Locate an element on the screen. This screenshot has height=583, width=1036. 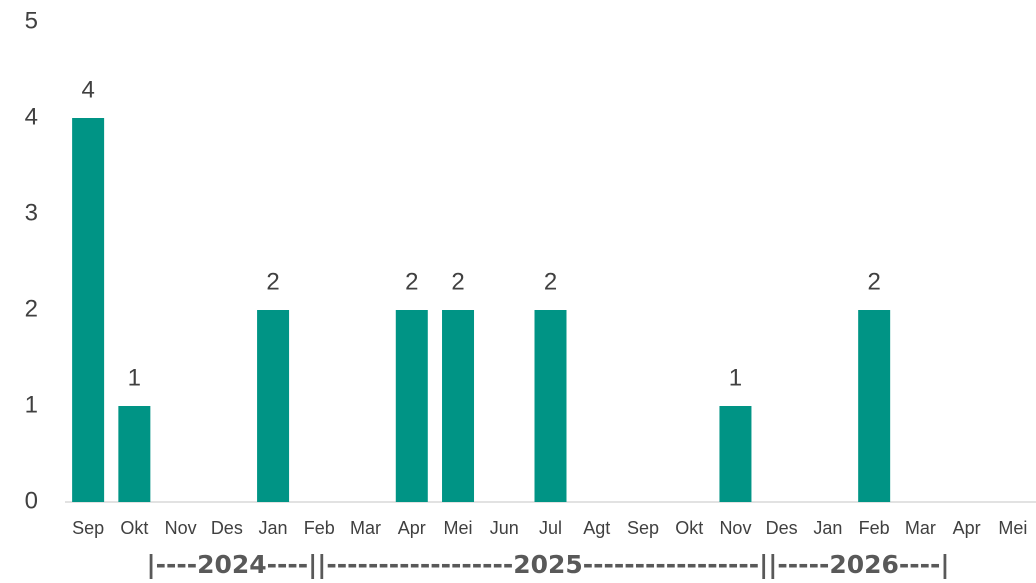
y-tick-label: 3 is located at coordinates (31, 212).